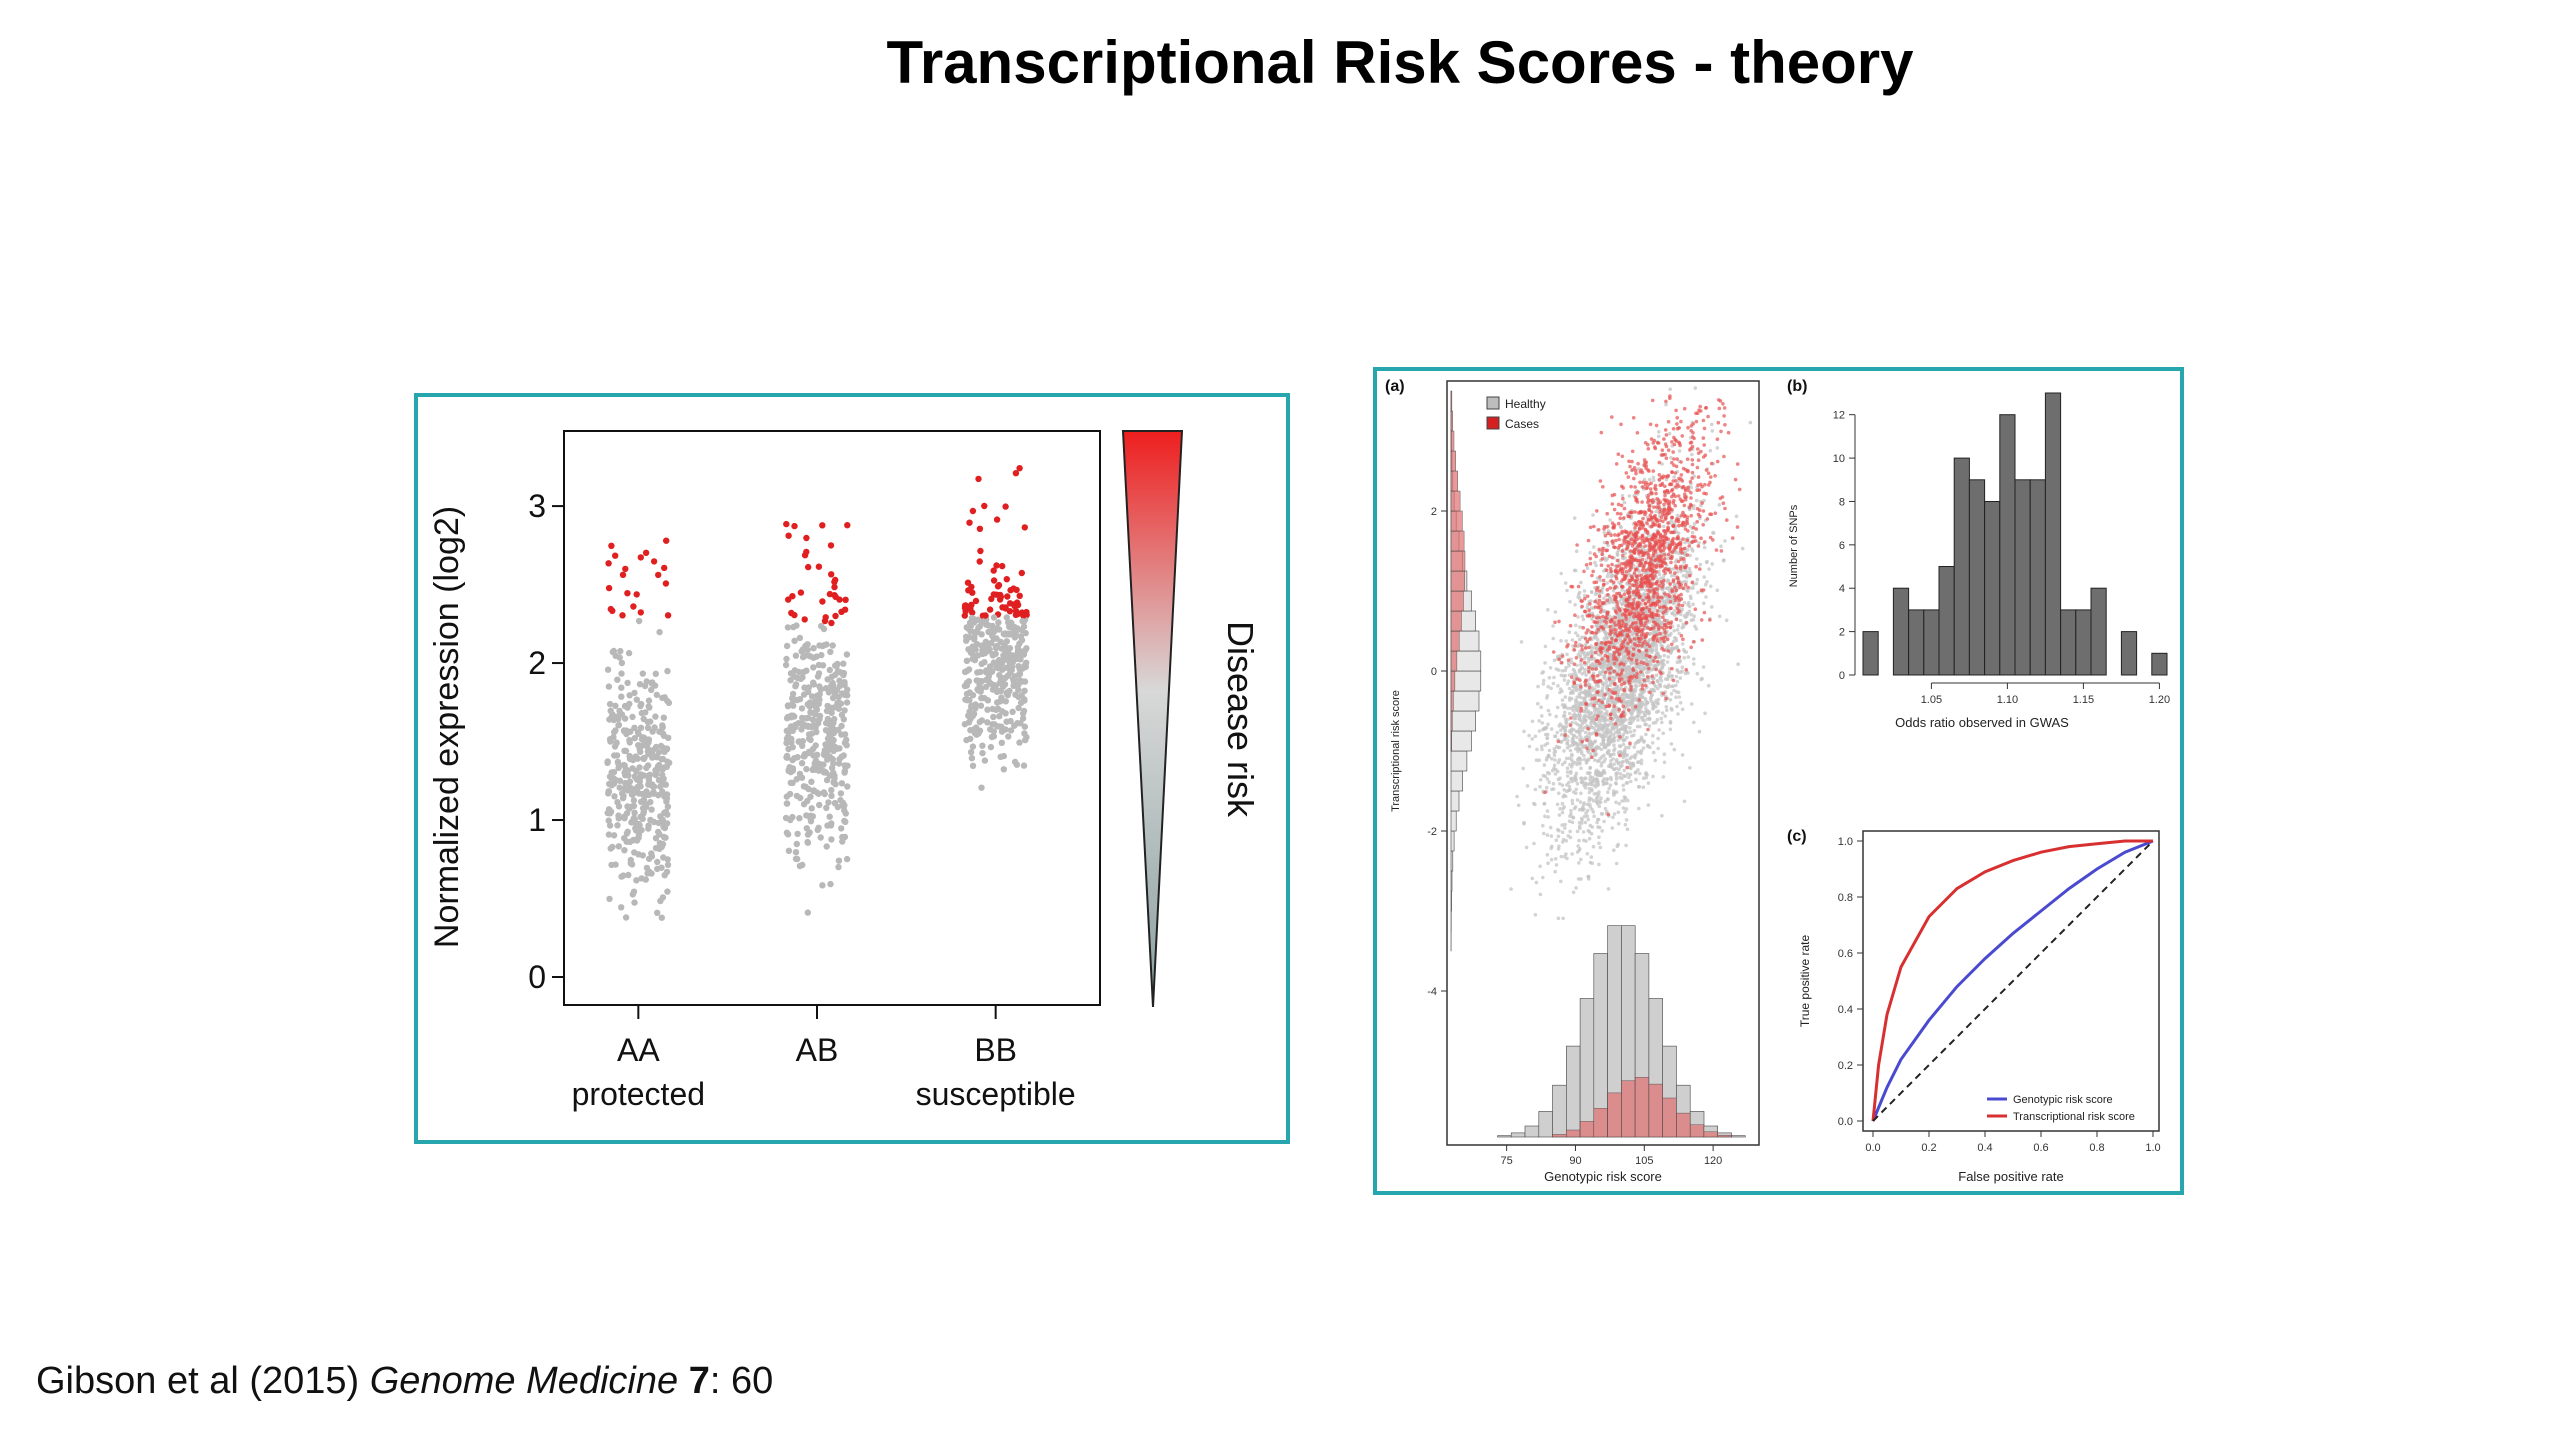 This screenshot has height=1440, width=2560. Describe the element at coordinates (1152, 719) in the screenshot. I see `disease-risk-triangle` at that location.